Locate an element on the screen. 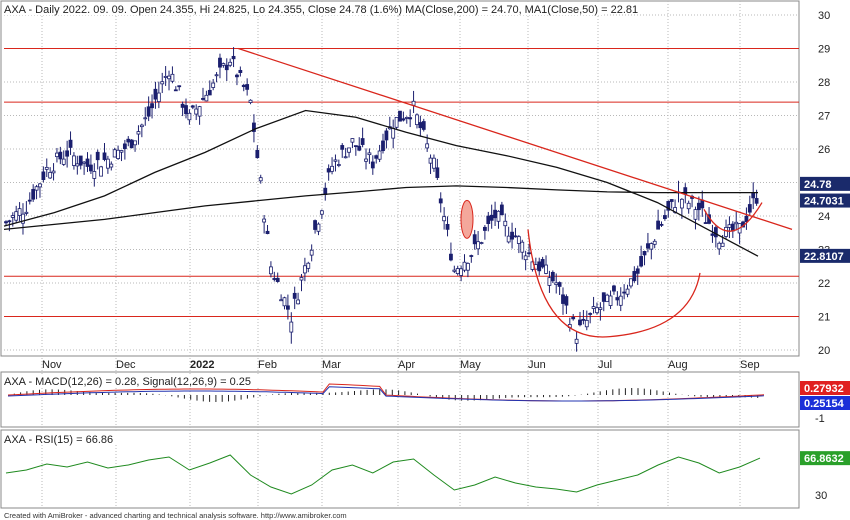 The image size is (850, 520). y-tick-label: 26 is located at coordinates (824, 150).